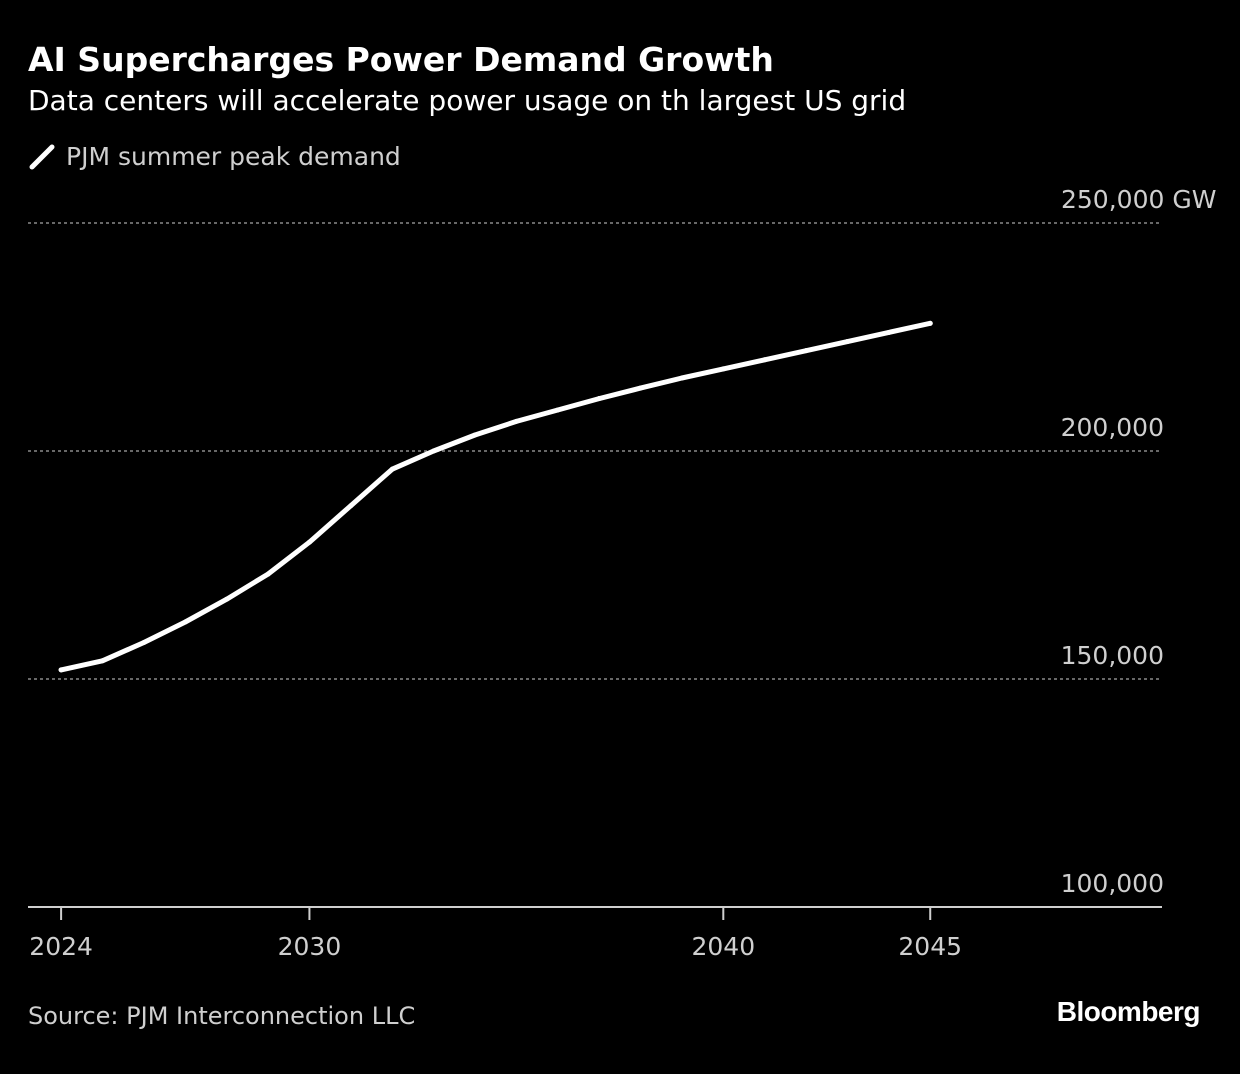 This screenshot has width=1240, height=1074. What do you see at coordinates (1139, 541) in the screenshot?
I see `y-axis-labels: 100,000 150,000 200,000 250,000 GW` at bounding box center [1139, 541].